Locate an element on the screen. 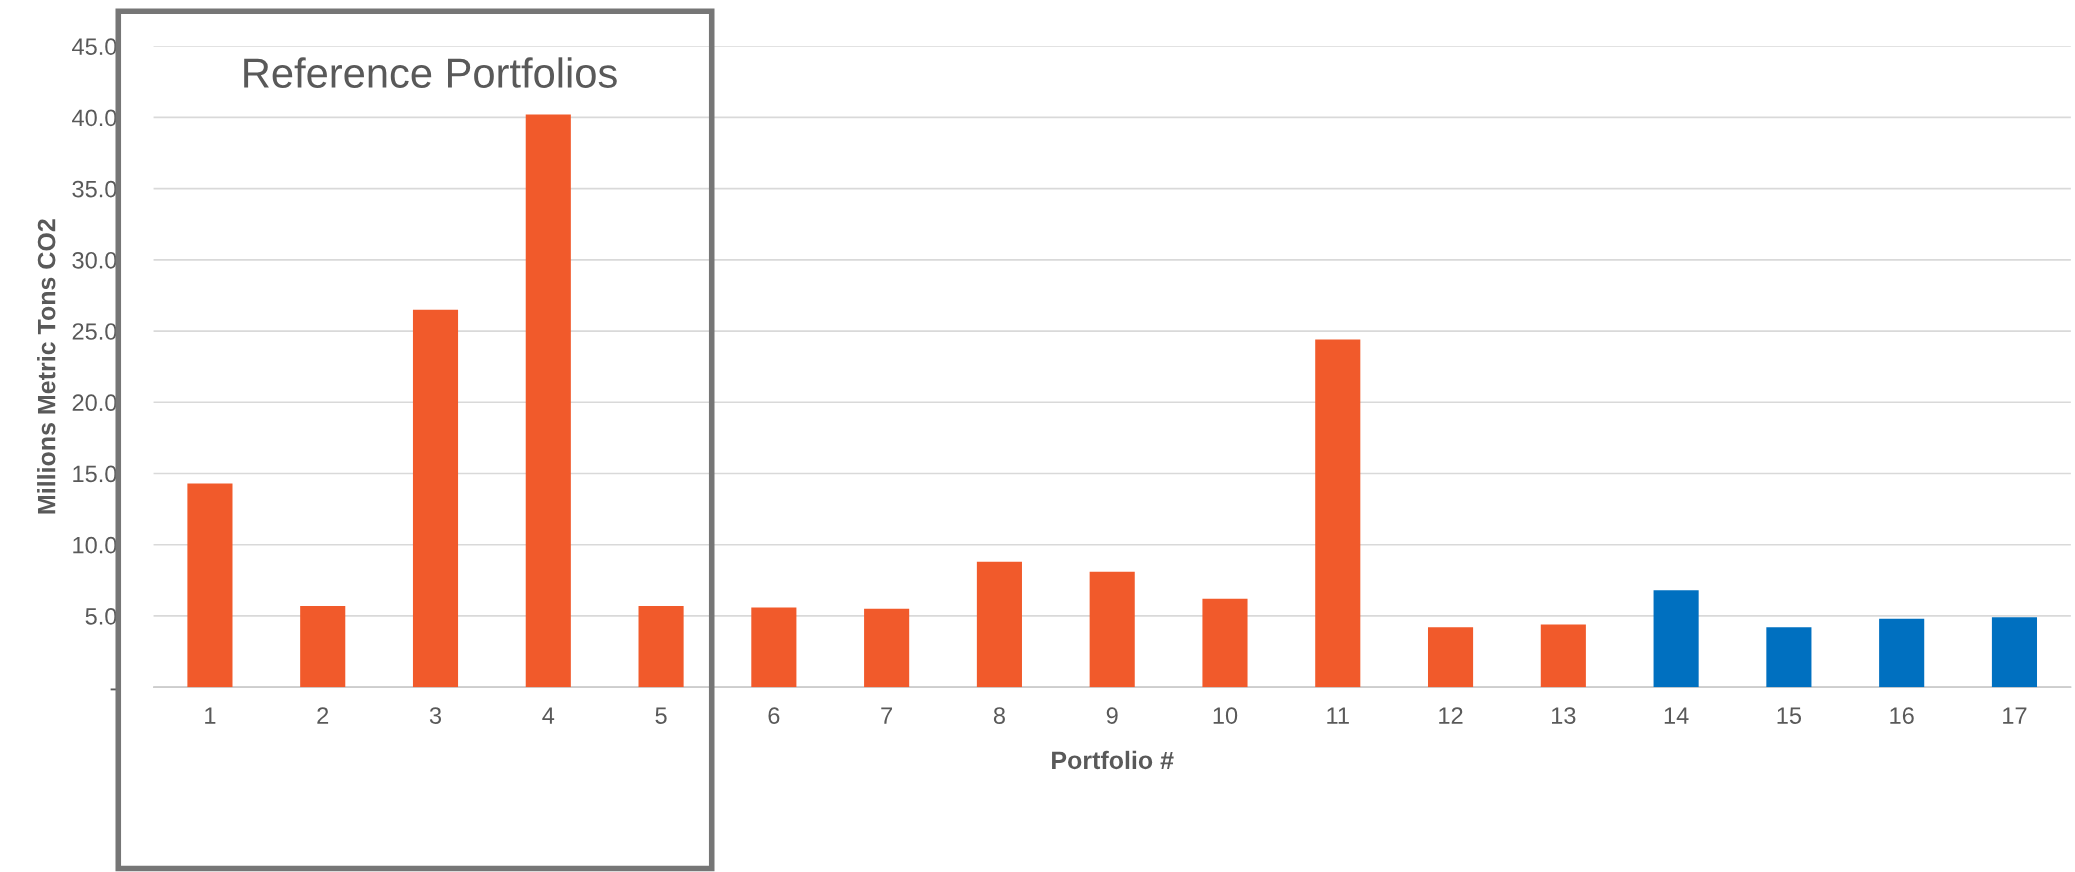 Image resolution: width=2075 pixels, height=872 pixels. y-tick-label: 40.0 is located at coordinates (94, 118).